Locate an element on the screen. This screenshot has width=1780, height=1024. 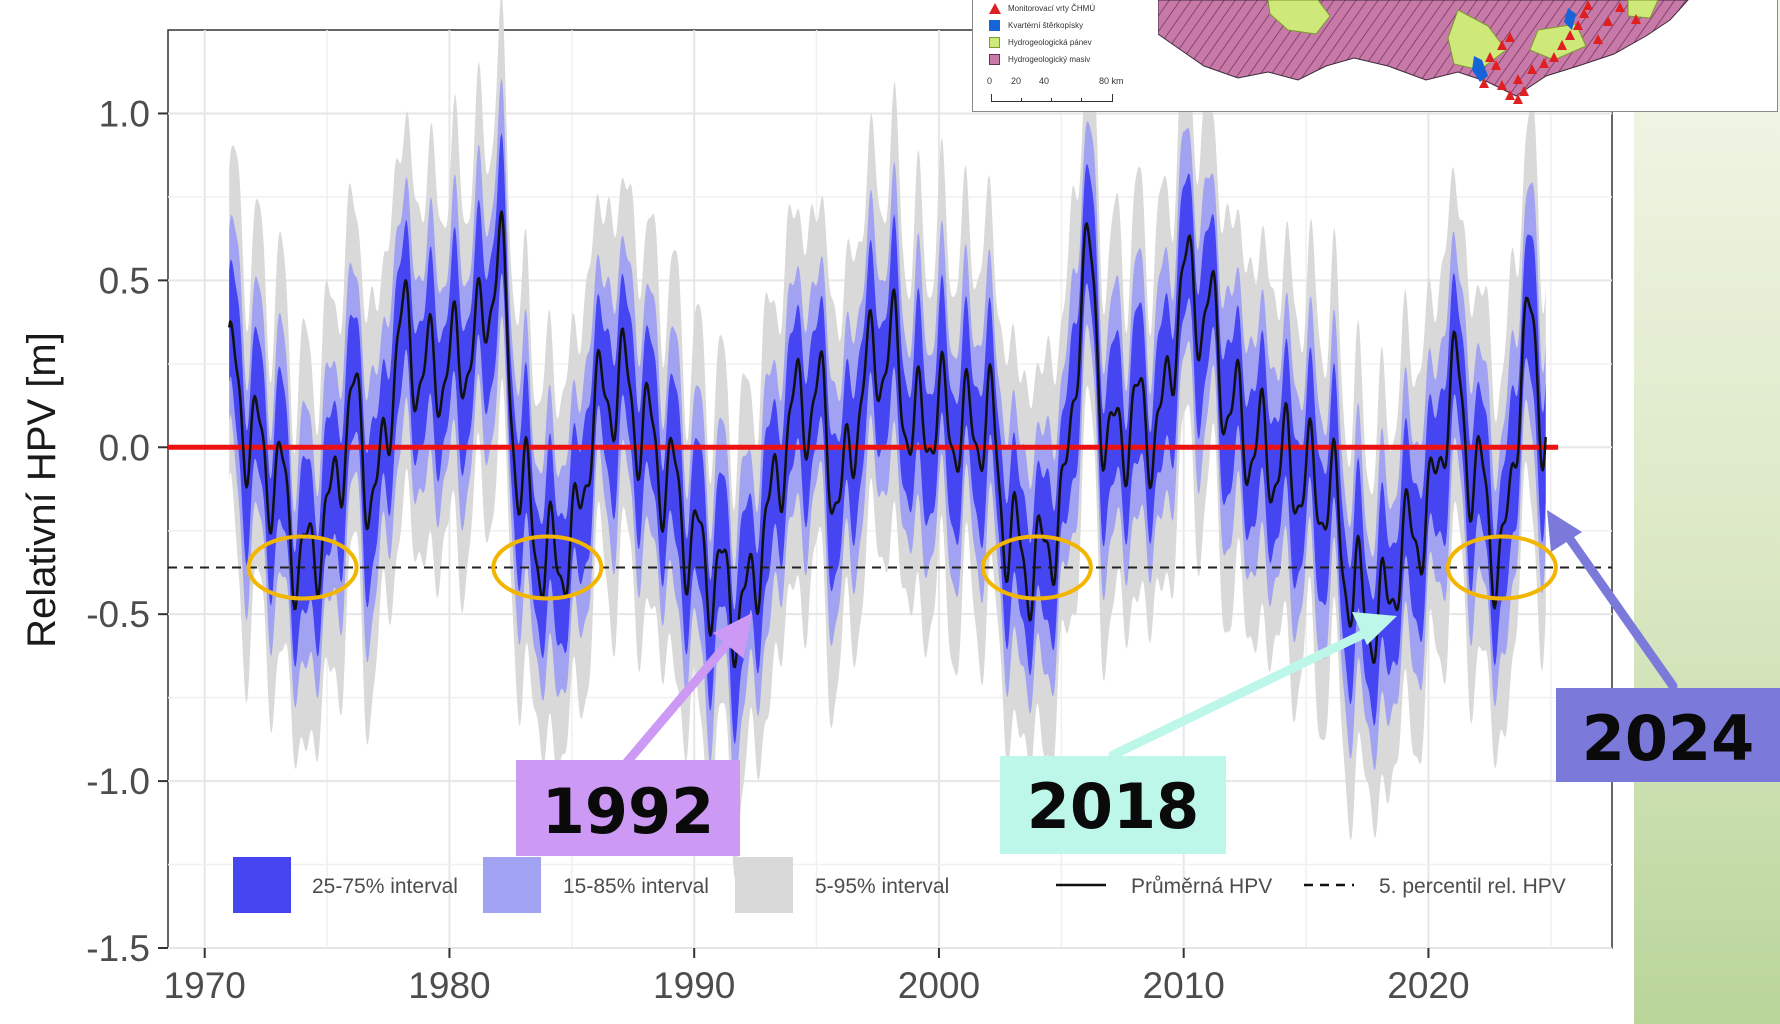
map-masiv-region is located at coordinates (1423, 48).